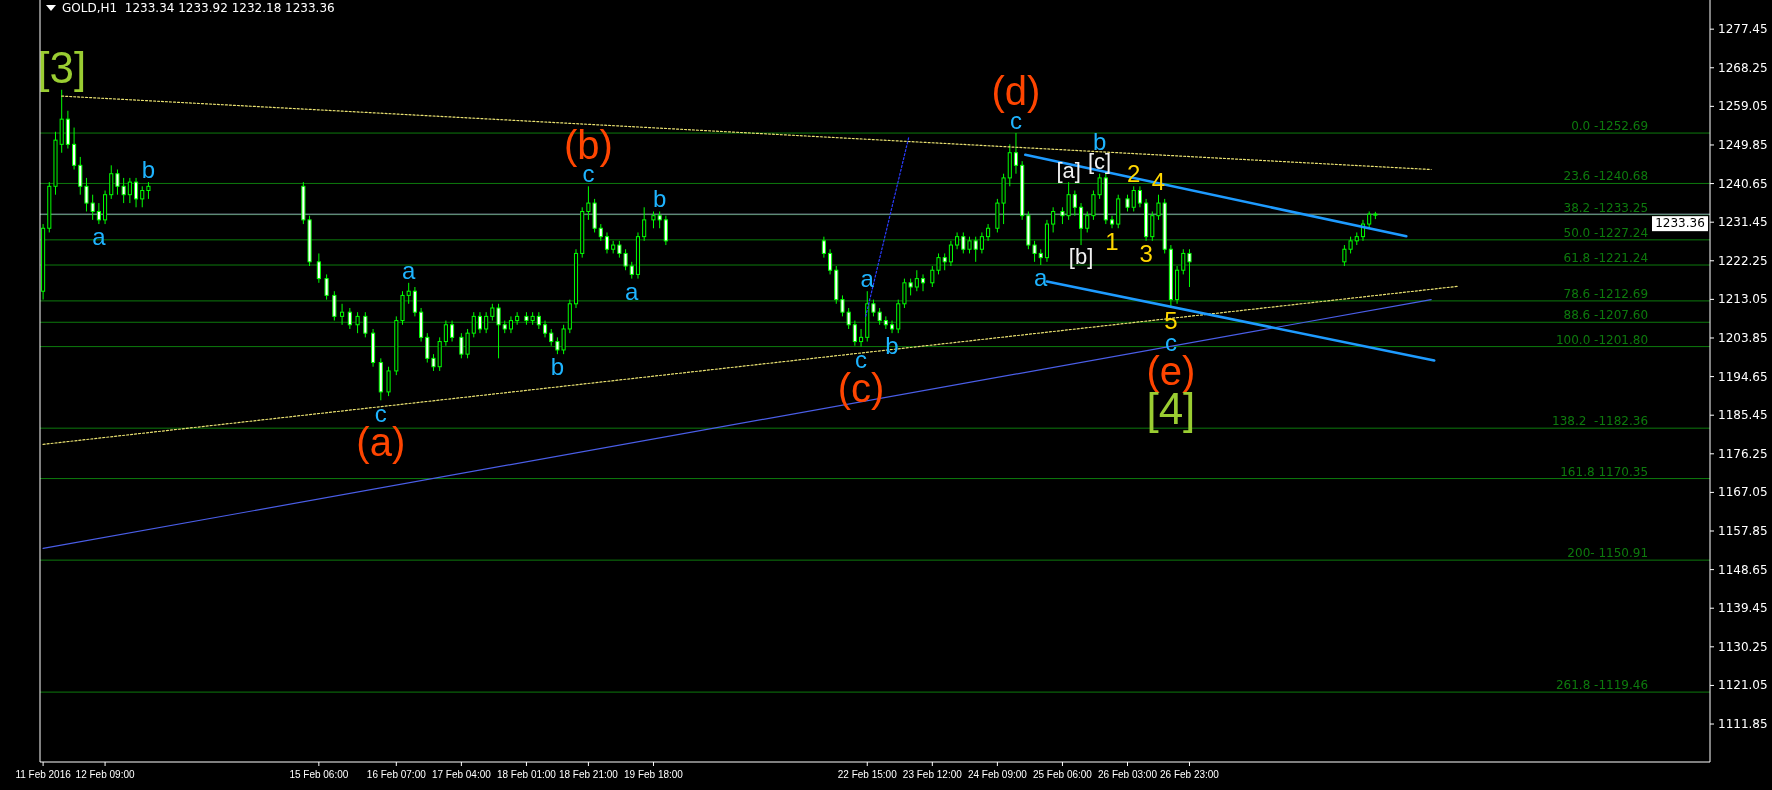 Image resolution: width=1772 pixels, height=790 pixels. Describe the element at coordinates (1743, 222) in the screenshot. I see `y-tick-label: 1231.45` at that location.